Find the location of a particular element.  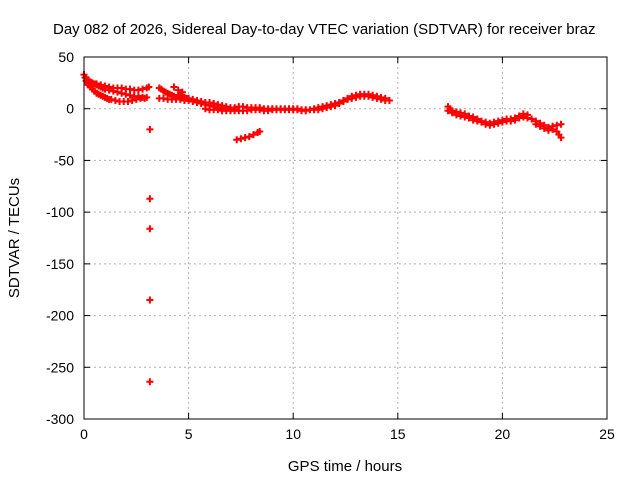

y-tick-label: -250 is located at coordinates (60, 367).